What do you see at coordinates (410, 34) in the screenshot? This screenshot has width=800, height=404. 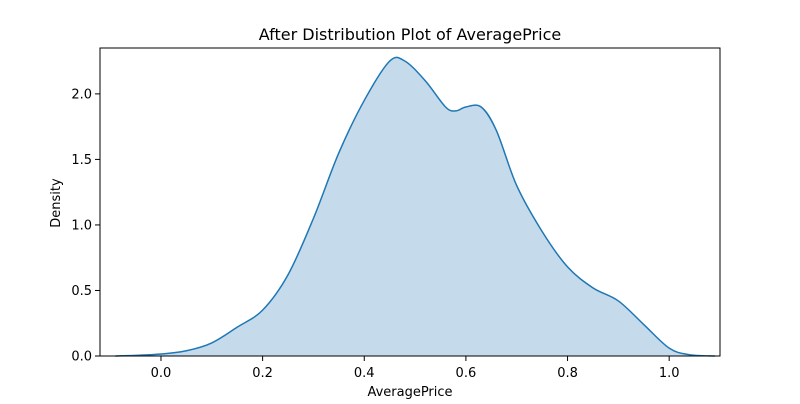 I see `chart-title: After Distribution Plot of AveragePrice` at bounding box center [410, 34].